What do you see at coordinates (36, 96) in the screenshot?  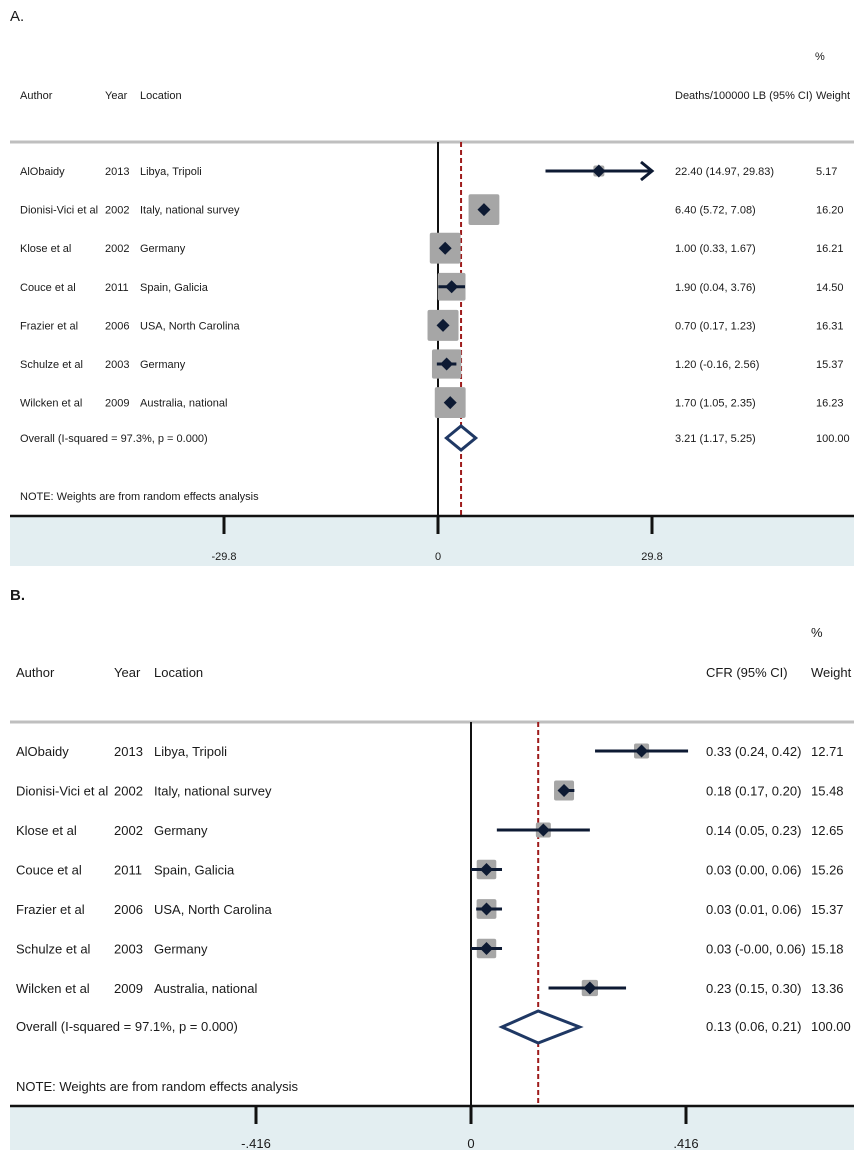 I see `panel-a-author-header: Author` at bounding box center [36, 96].